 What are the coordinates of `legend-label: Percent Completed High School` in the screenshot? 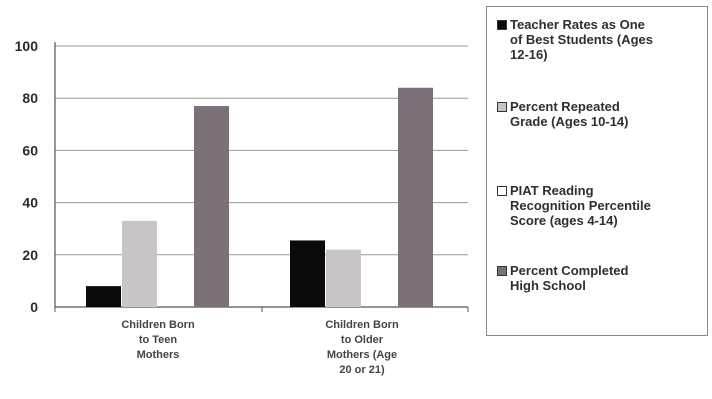 It's located at (569, 278).